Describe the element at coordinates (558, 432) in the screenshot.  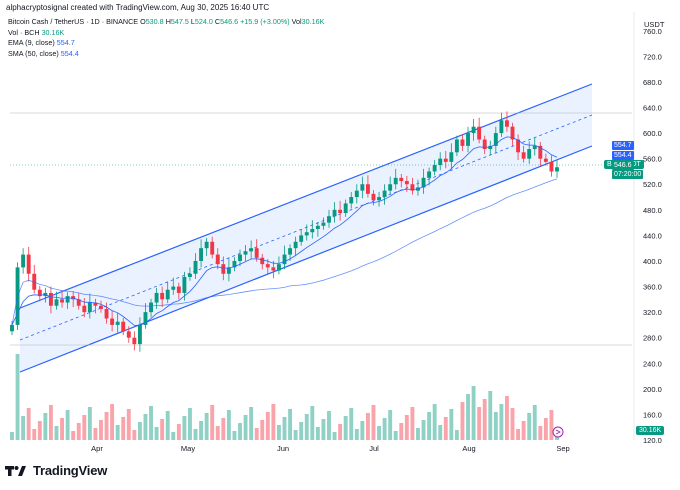
I see `replay-icon` at that location.